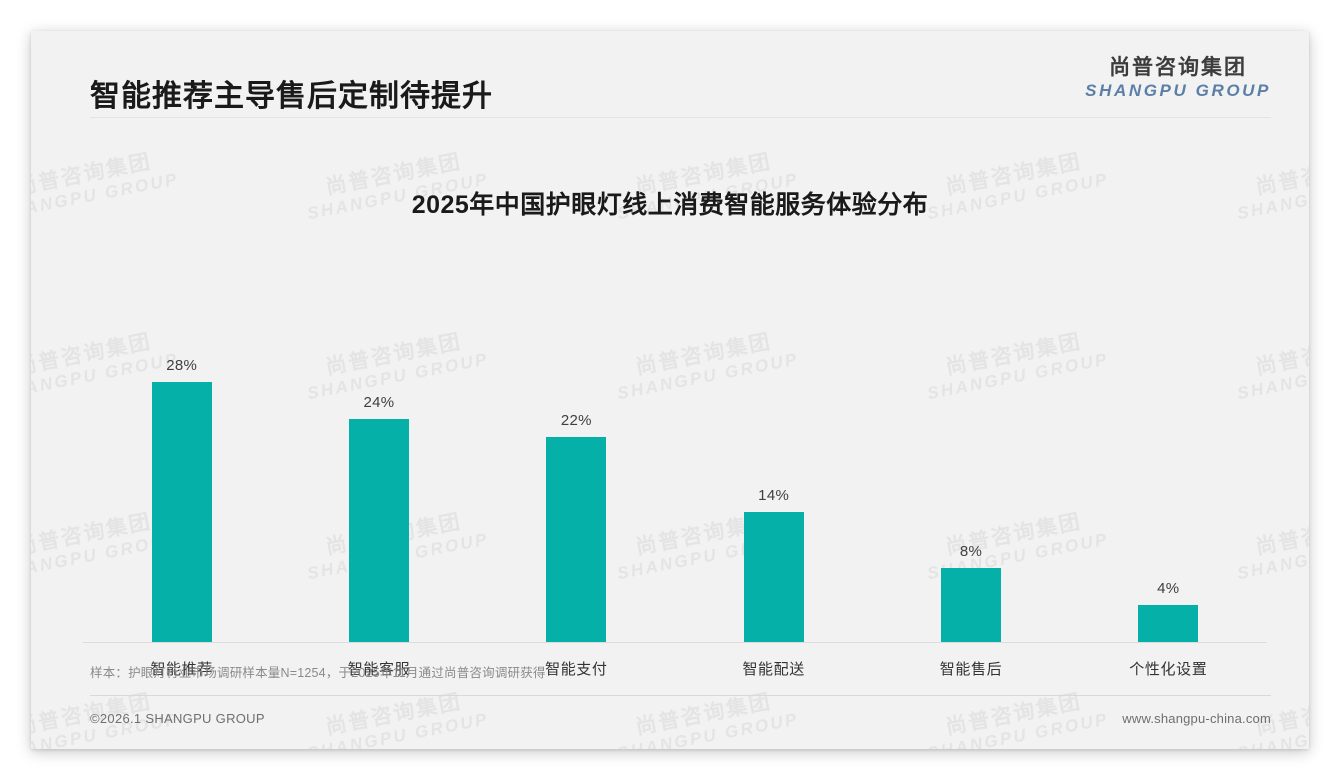 This screenshot has height=780, width=1340. Describe the element at coordinates (970, 445) in the screenshot. I see `bar-slot: 8%` at that location.